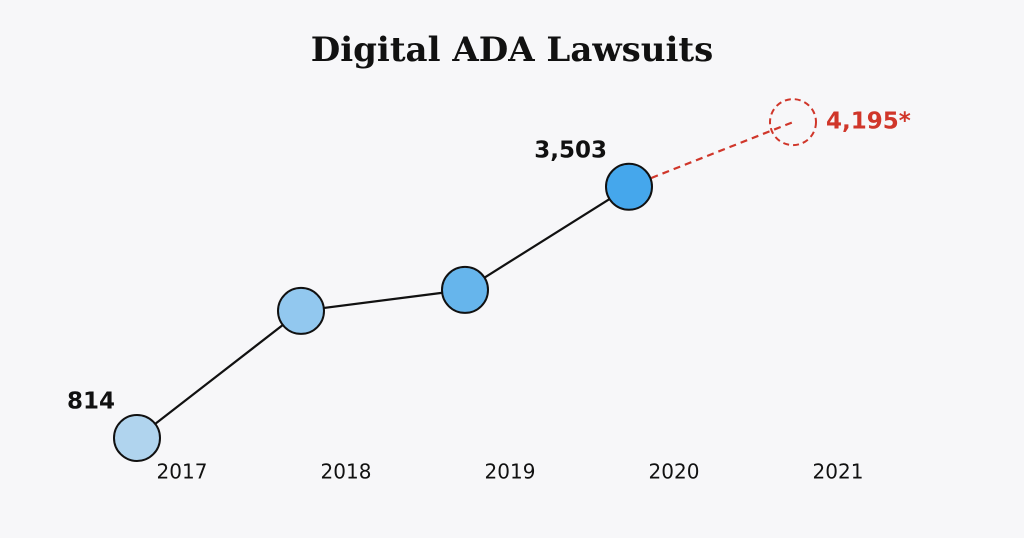 The height and width of the screenshot is (538, 1024). What do you see at coordinates (512, 50) in the screenshot?
I see `chart-title: Digital ADA Lawsuits` at bounding box center [512, 50].